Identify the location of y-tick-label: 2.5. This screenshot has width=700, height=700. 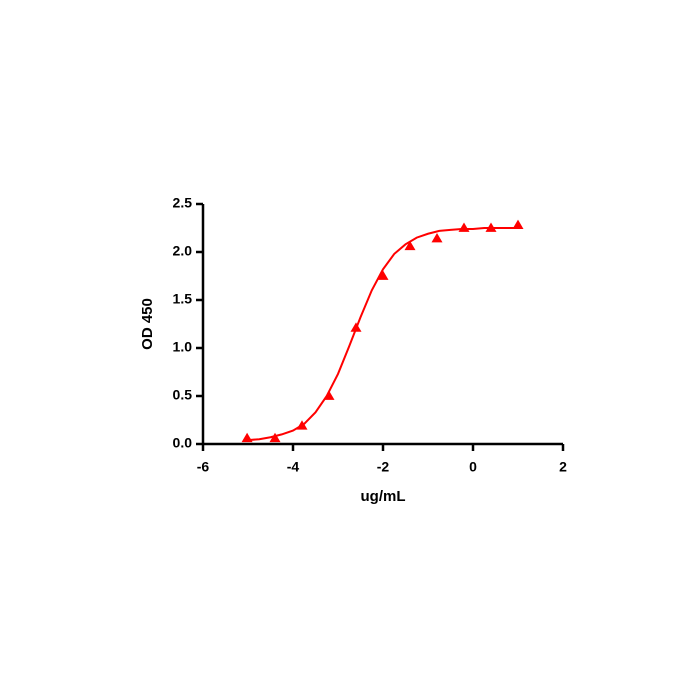
(183, 203).